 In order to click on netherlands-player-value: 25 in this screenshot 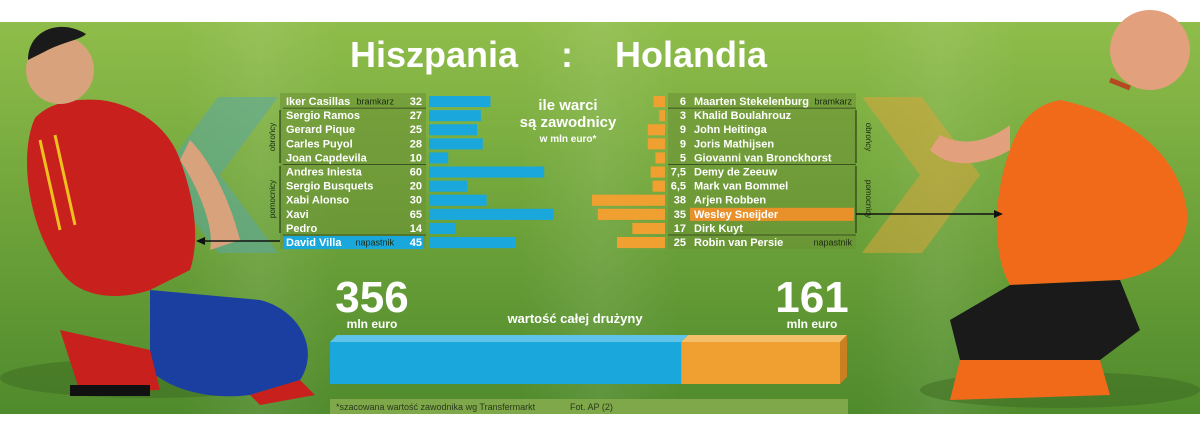, I will do `click(680, 243)`.